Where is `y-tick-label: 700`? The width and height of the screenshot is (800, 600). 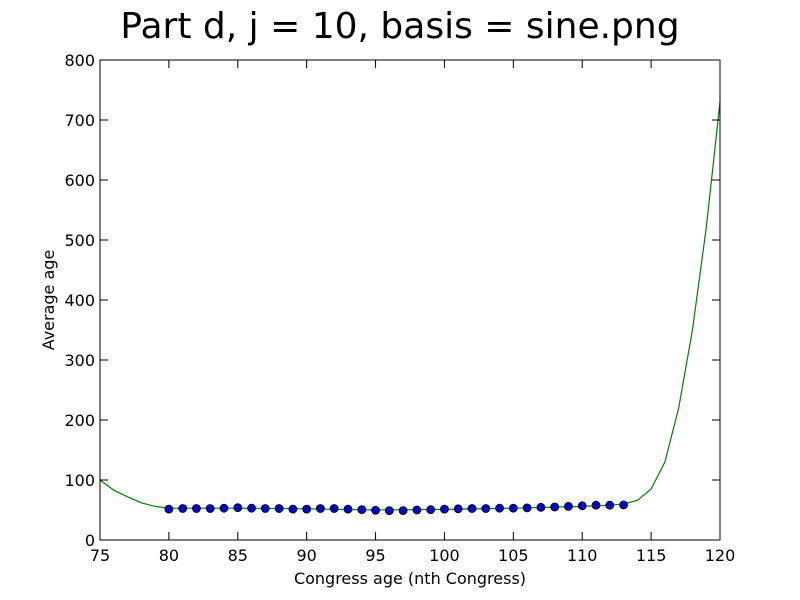 y-tick-label: 700 is located at coordinates (79, 120).